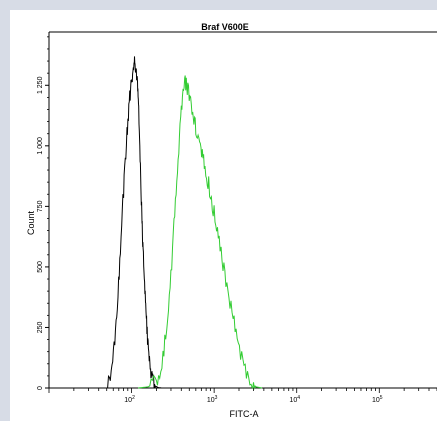 Image resolution: width=437 pixels, height=421 pixels. Describe the element at coordinates (40, 267) in the screenshot. I see `y-tick-label: 500` at that location.